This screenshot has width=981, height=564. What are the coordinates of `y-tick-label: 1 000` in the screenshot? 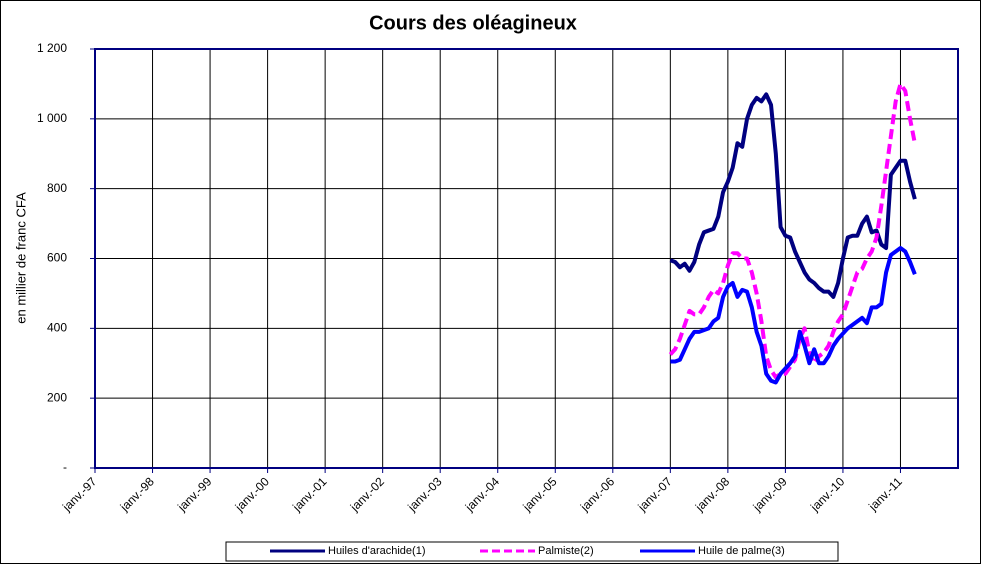 It's located at (52, 118).